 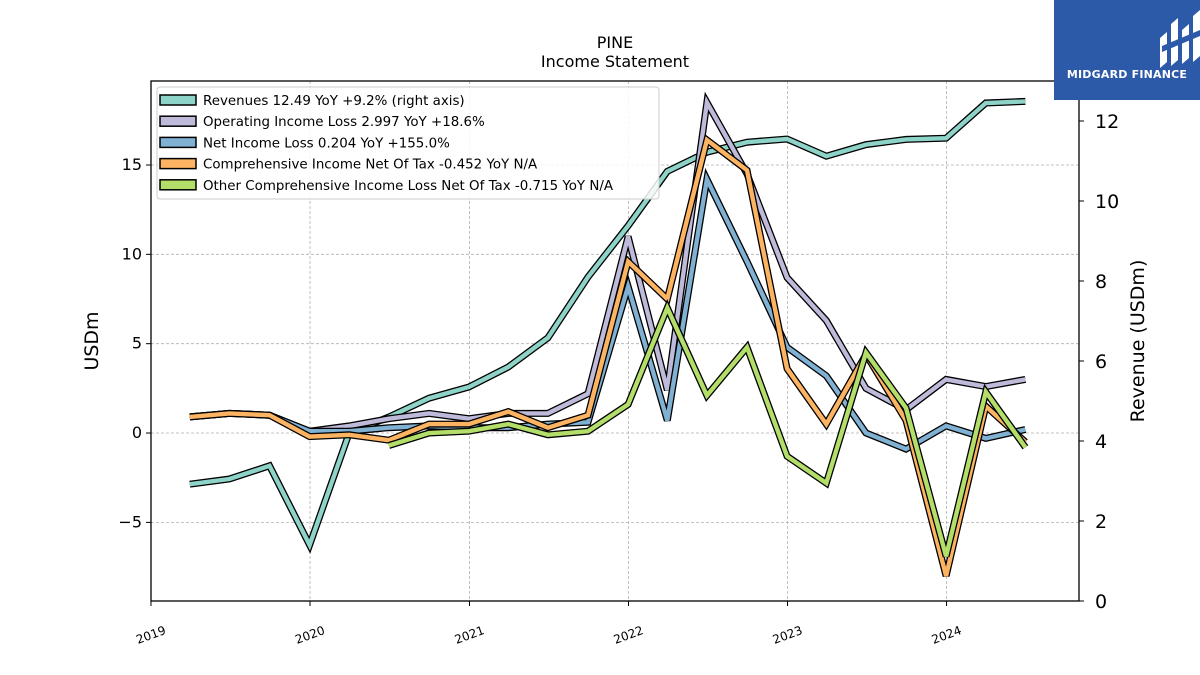 What do you see at coordinates (137, 343) in the screenshot?
I see `y-tick-label: 5` at bounding box center [137, 343].